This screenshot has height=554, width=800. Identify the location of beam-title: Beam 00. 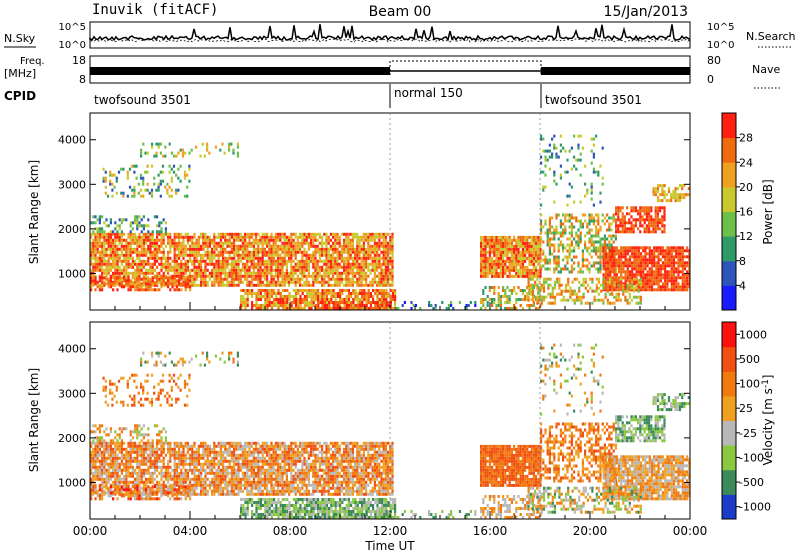
(400, 12).